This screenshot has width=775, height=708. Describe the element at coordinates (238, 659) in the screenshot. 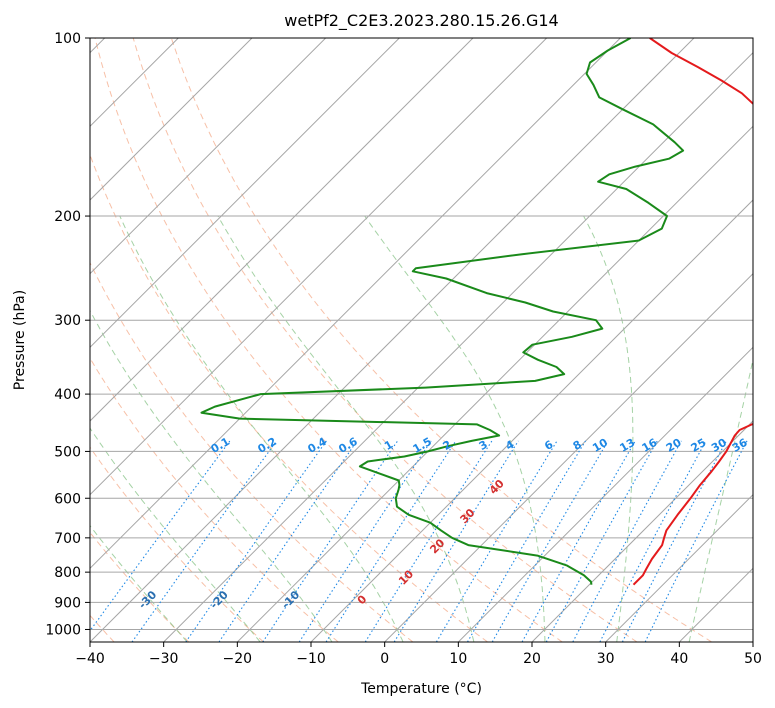

I see `x-tick-label: −20` at that location.